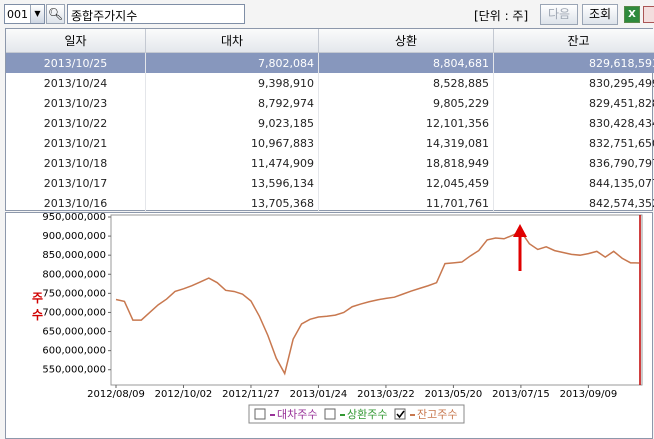  Describe the element at coordinates (319, 394) in the screenshot. I see `x-tick-label: 2013/01/24` at that location.